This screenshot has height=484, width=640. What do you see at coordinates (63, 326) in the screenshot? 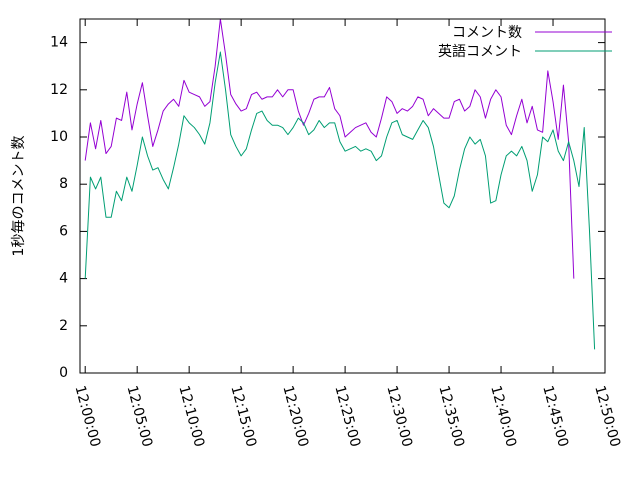
I see `y-tick-label: 2` at bounding box center [63, 326].